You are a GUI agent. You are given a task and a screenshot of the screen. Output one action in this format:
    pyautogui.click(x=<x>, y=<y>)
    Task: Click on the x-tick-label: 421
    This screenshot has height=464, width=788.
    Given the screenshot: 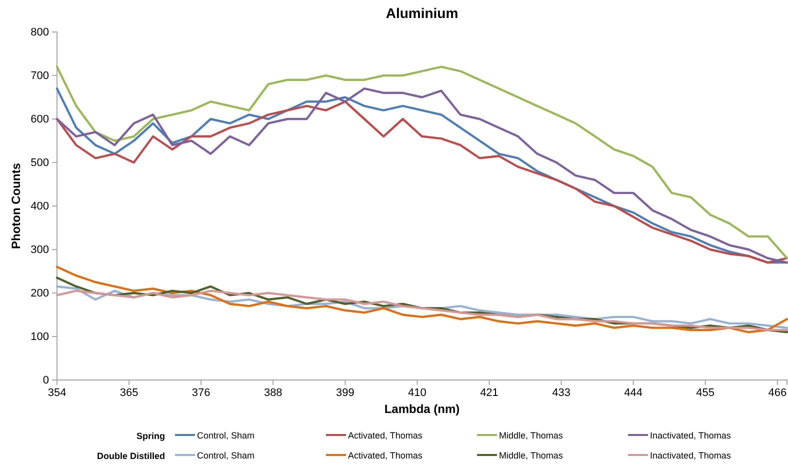 What is the action you would take?
    pyautogui.click(x=489, y=392)
    